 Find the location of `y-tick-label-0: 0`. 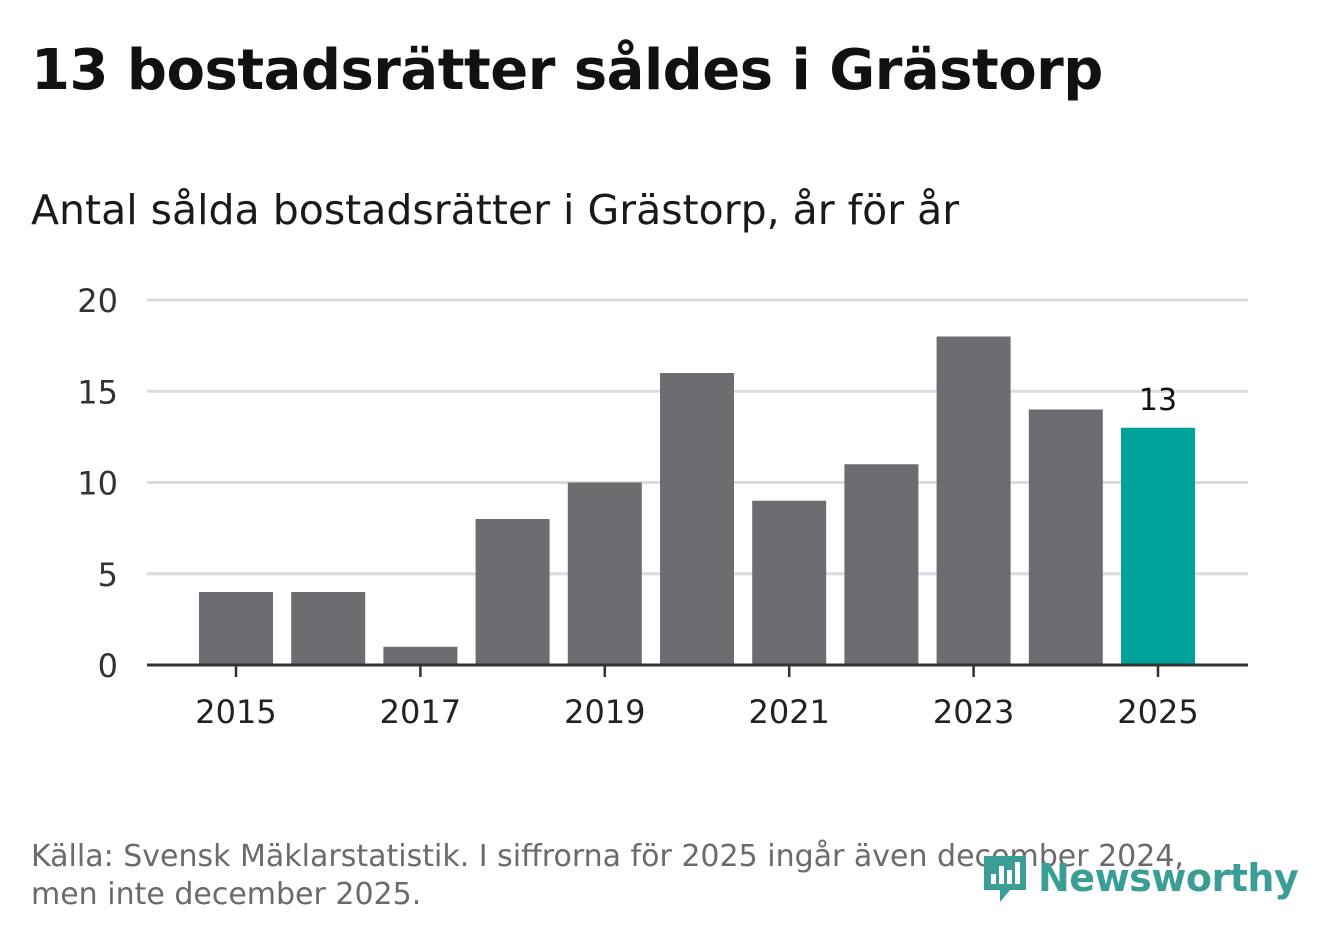

y-tick-label-0: 0 is located at coordinates (108, 666).